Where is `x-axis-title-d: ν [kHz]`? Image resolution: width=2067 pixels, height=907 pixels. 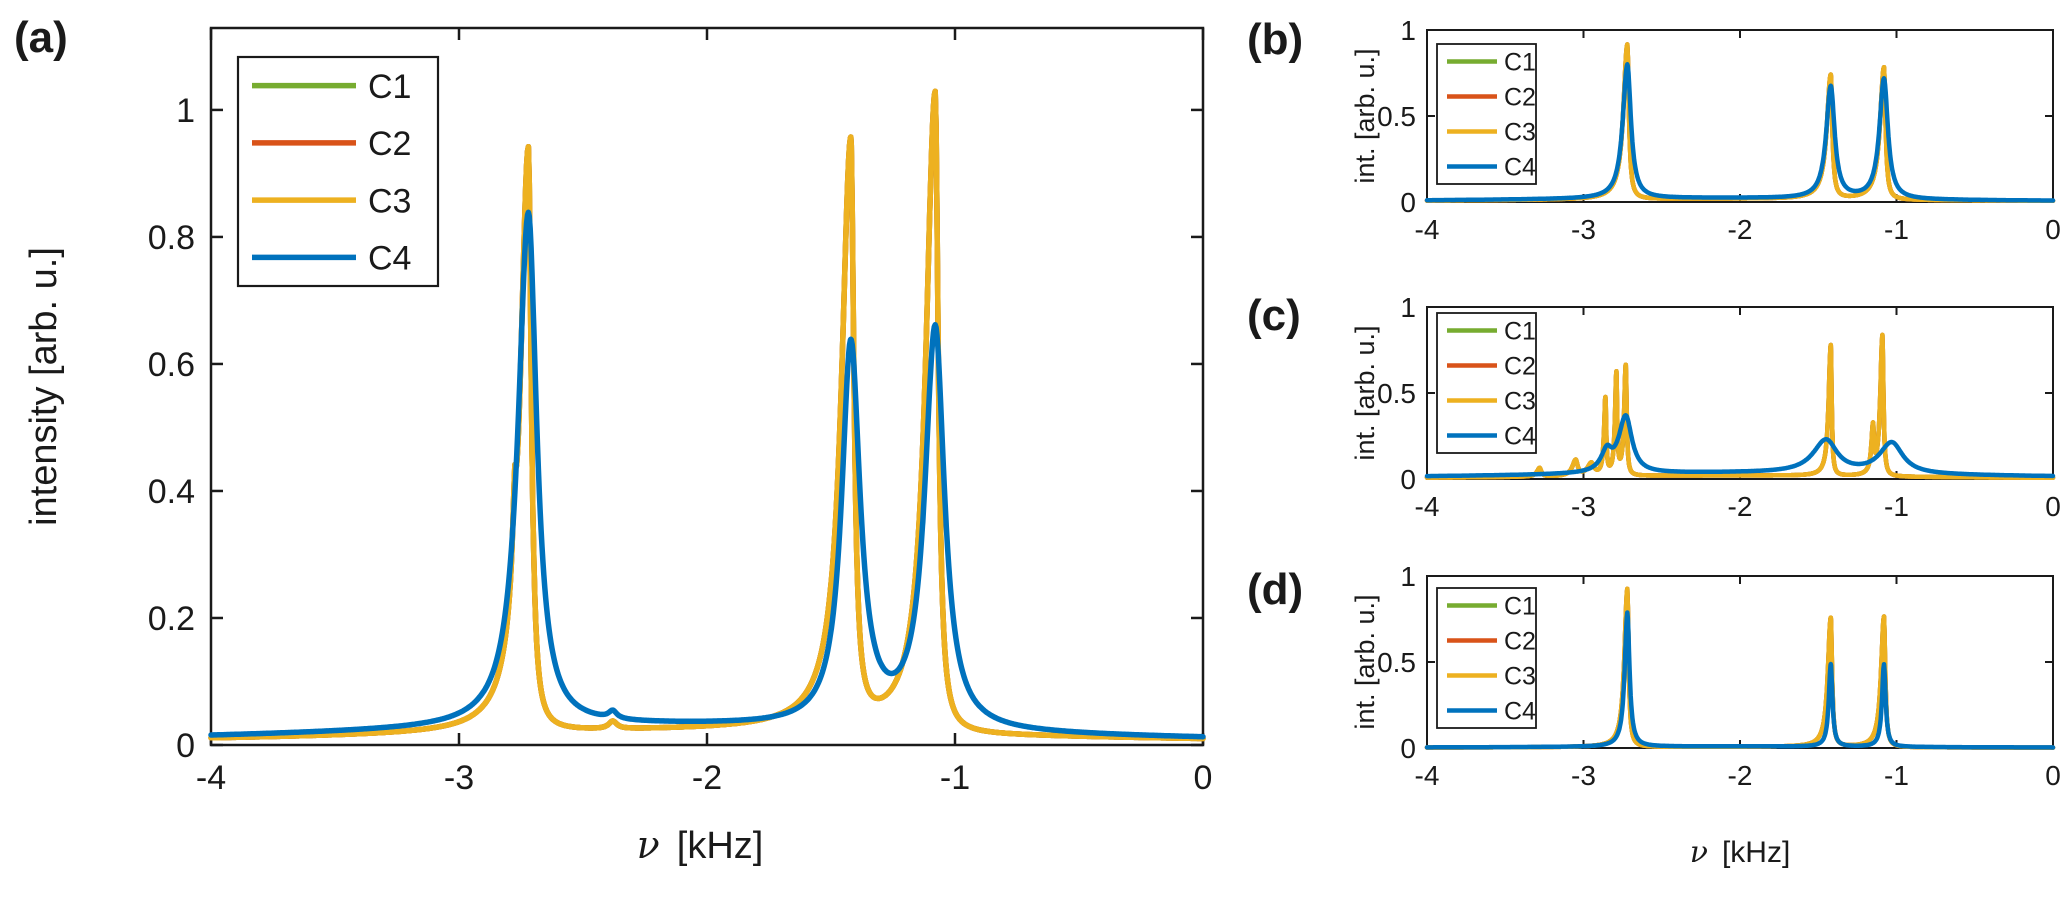 x-axis-title-d: ν [kHz] is located at coordinates (1740, 852).